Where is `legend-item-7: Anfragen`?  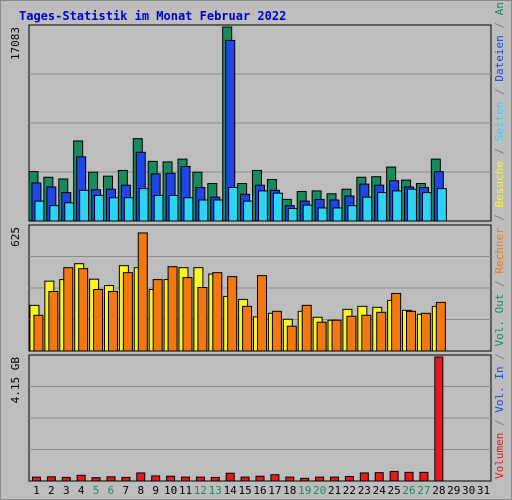 legend-item-7: Anfragen is located at coordinates (499, 8).